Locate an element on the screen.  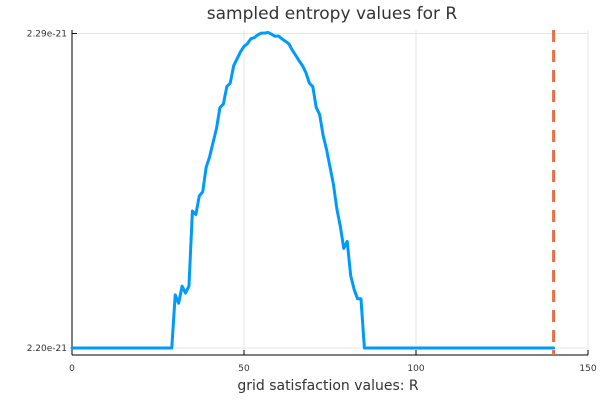
x-tick-label: 0 is located at coordinates (72, 369).